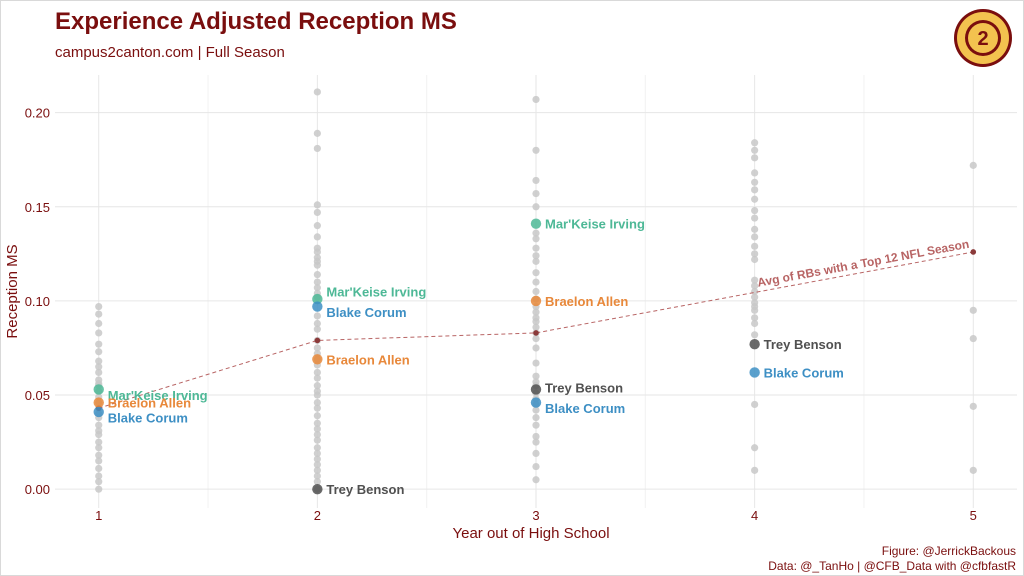 The image size is (1024, 576). What do you see at coordinates (12, 291) in the screenshot?
I see `y-axis-title: Reception MS` at bounding box center [12, 291].